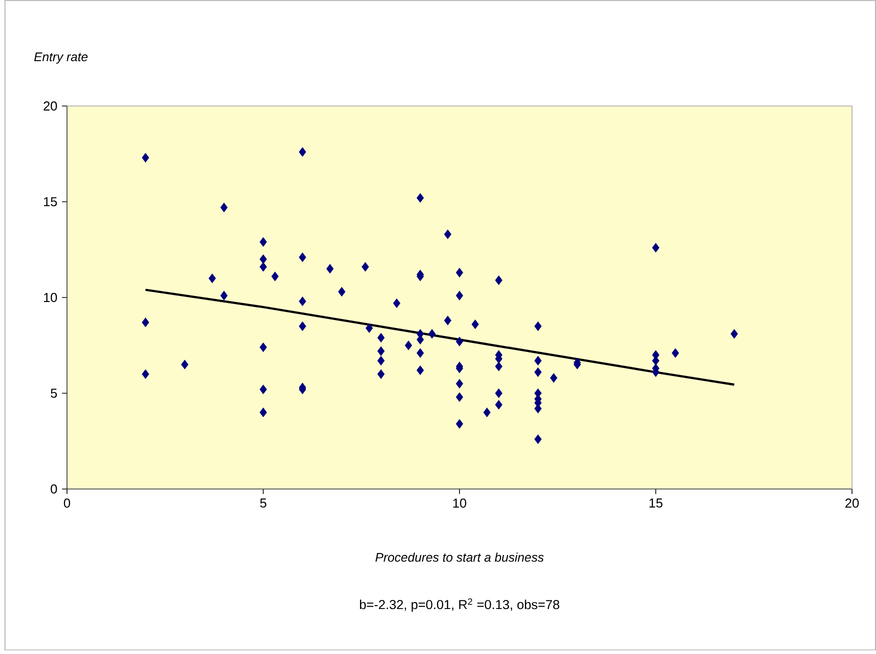 The image size is (876, 654). Describe the element at coordinates (263, 503) in the screenshot. I see `x-tick-label: 5` at that location.